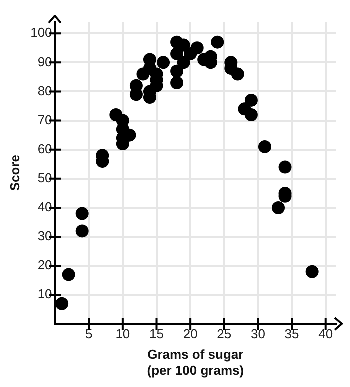 This screenshot has width=350, height=387. Describe the element at coordinates (292, 334) in the screenshot. I see `x-tick-label: 35` at that location.